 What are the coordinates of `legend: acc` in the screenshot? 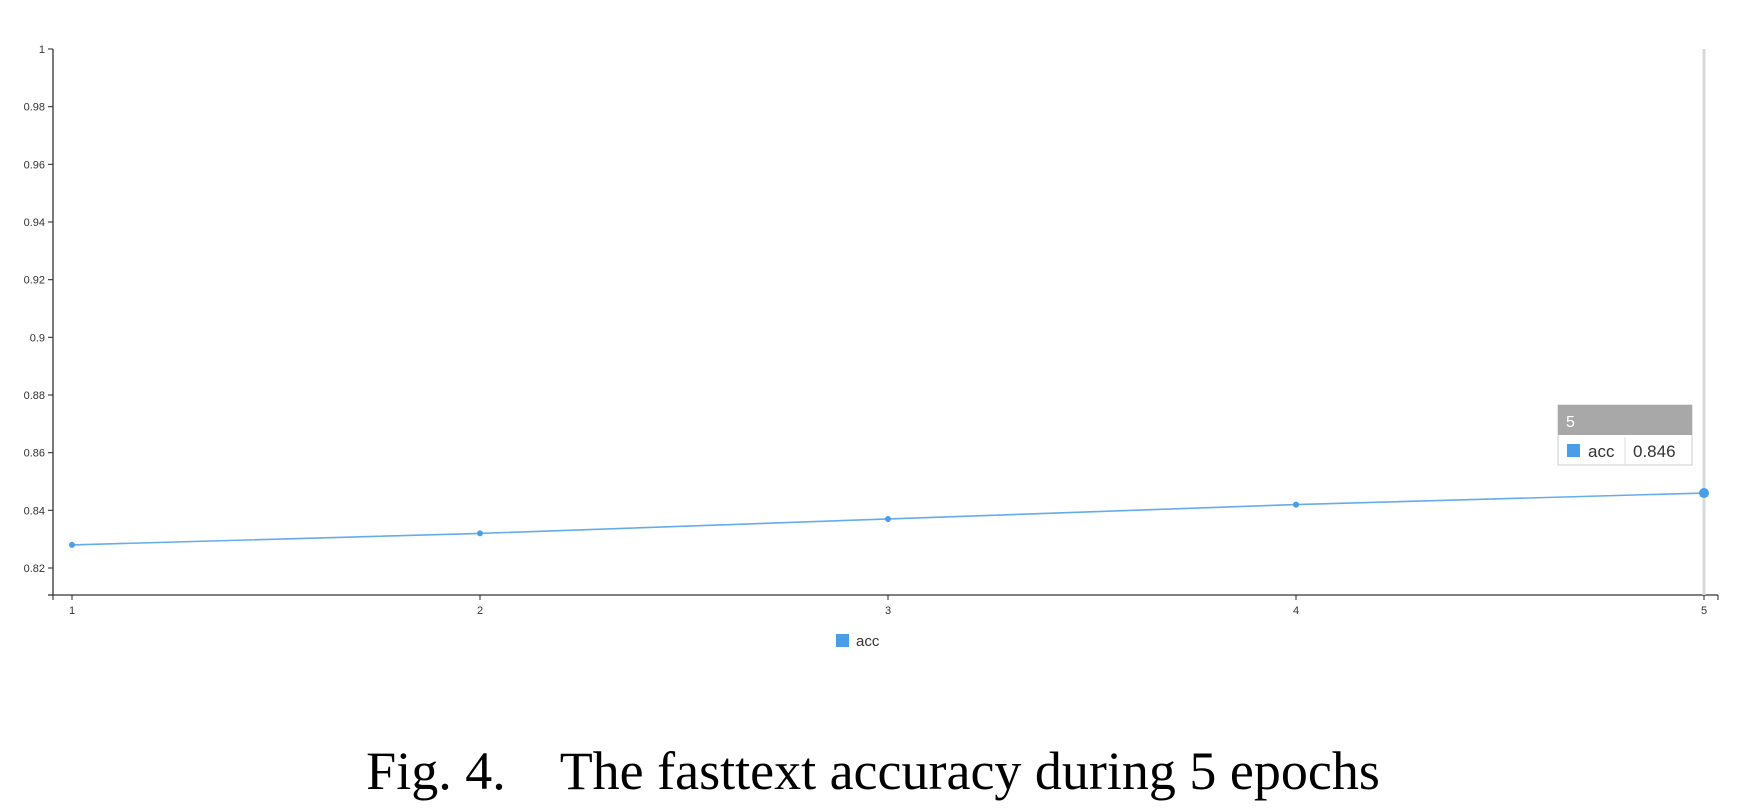 It's located at (858, 641).